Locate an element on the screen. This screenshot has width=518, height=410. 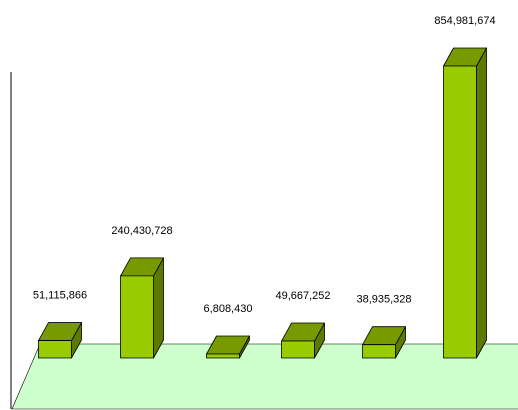
bar-side is located at coordinates (481, 203).